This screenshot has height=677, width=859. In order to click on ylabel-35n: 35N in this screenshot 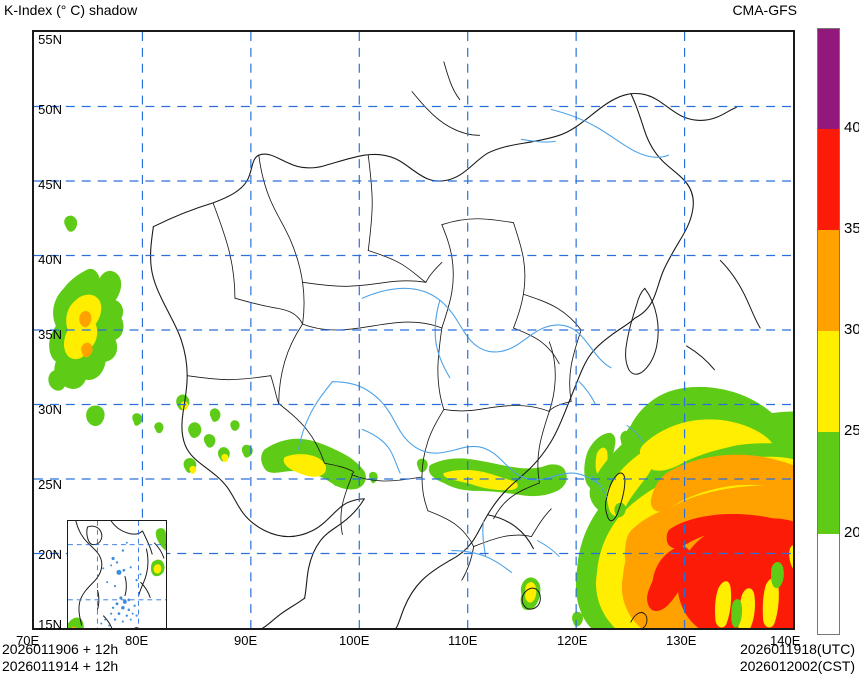, I will do `click(50, 334)`.